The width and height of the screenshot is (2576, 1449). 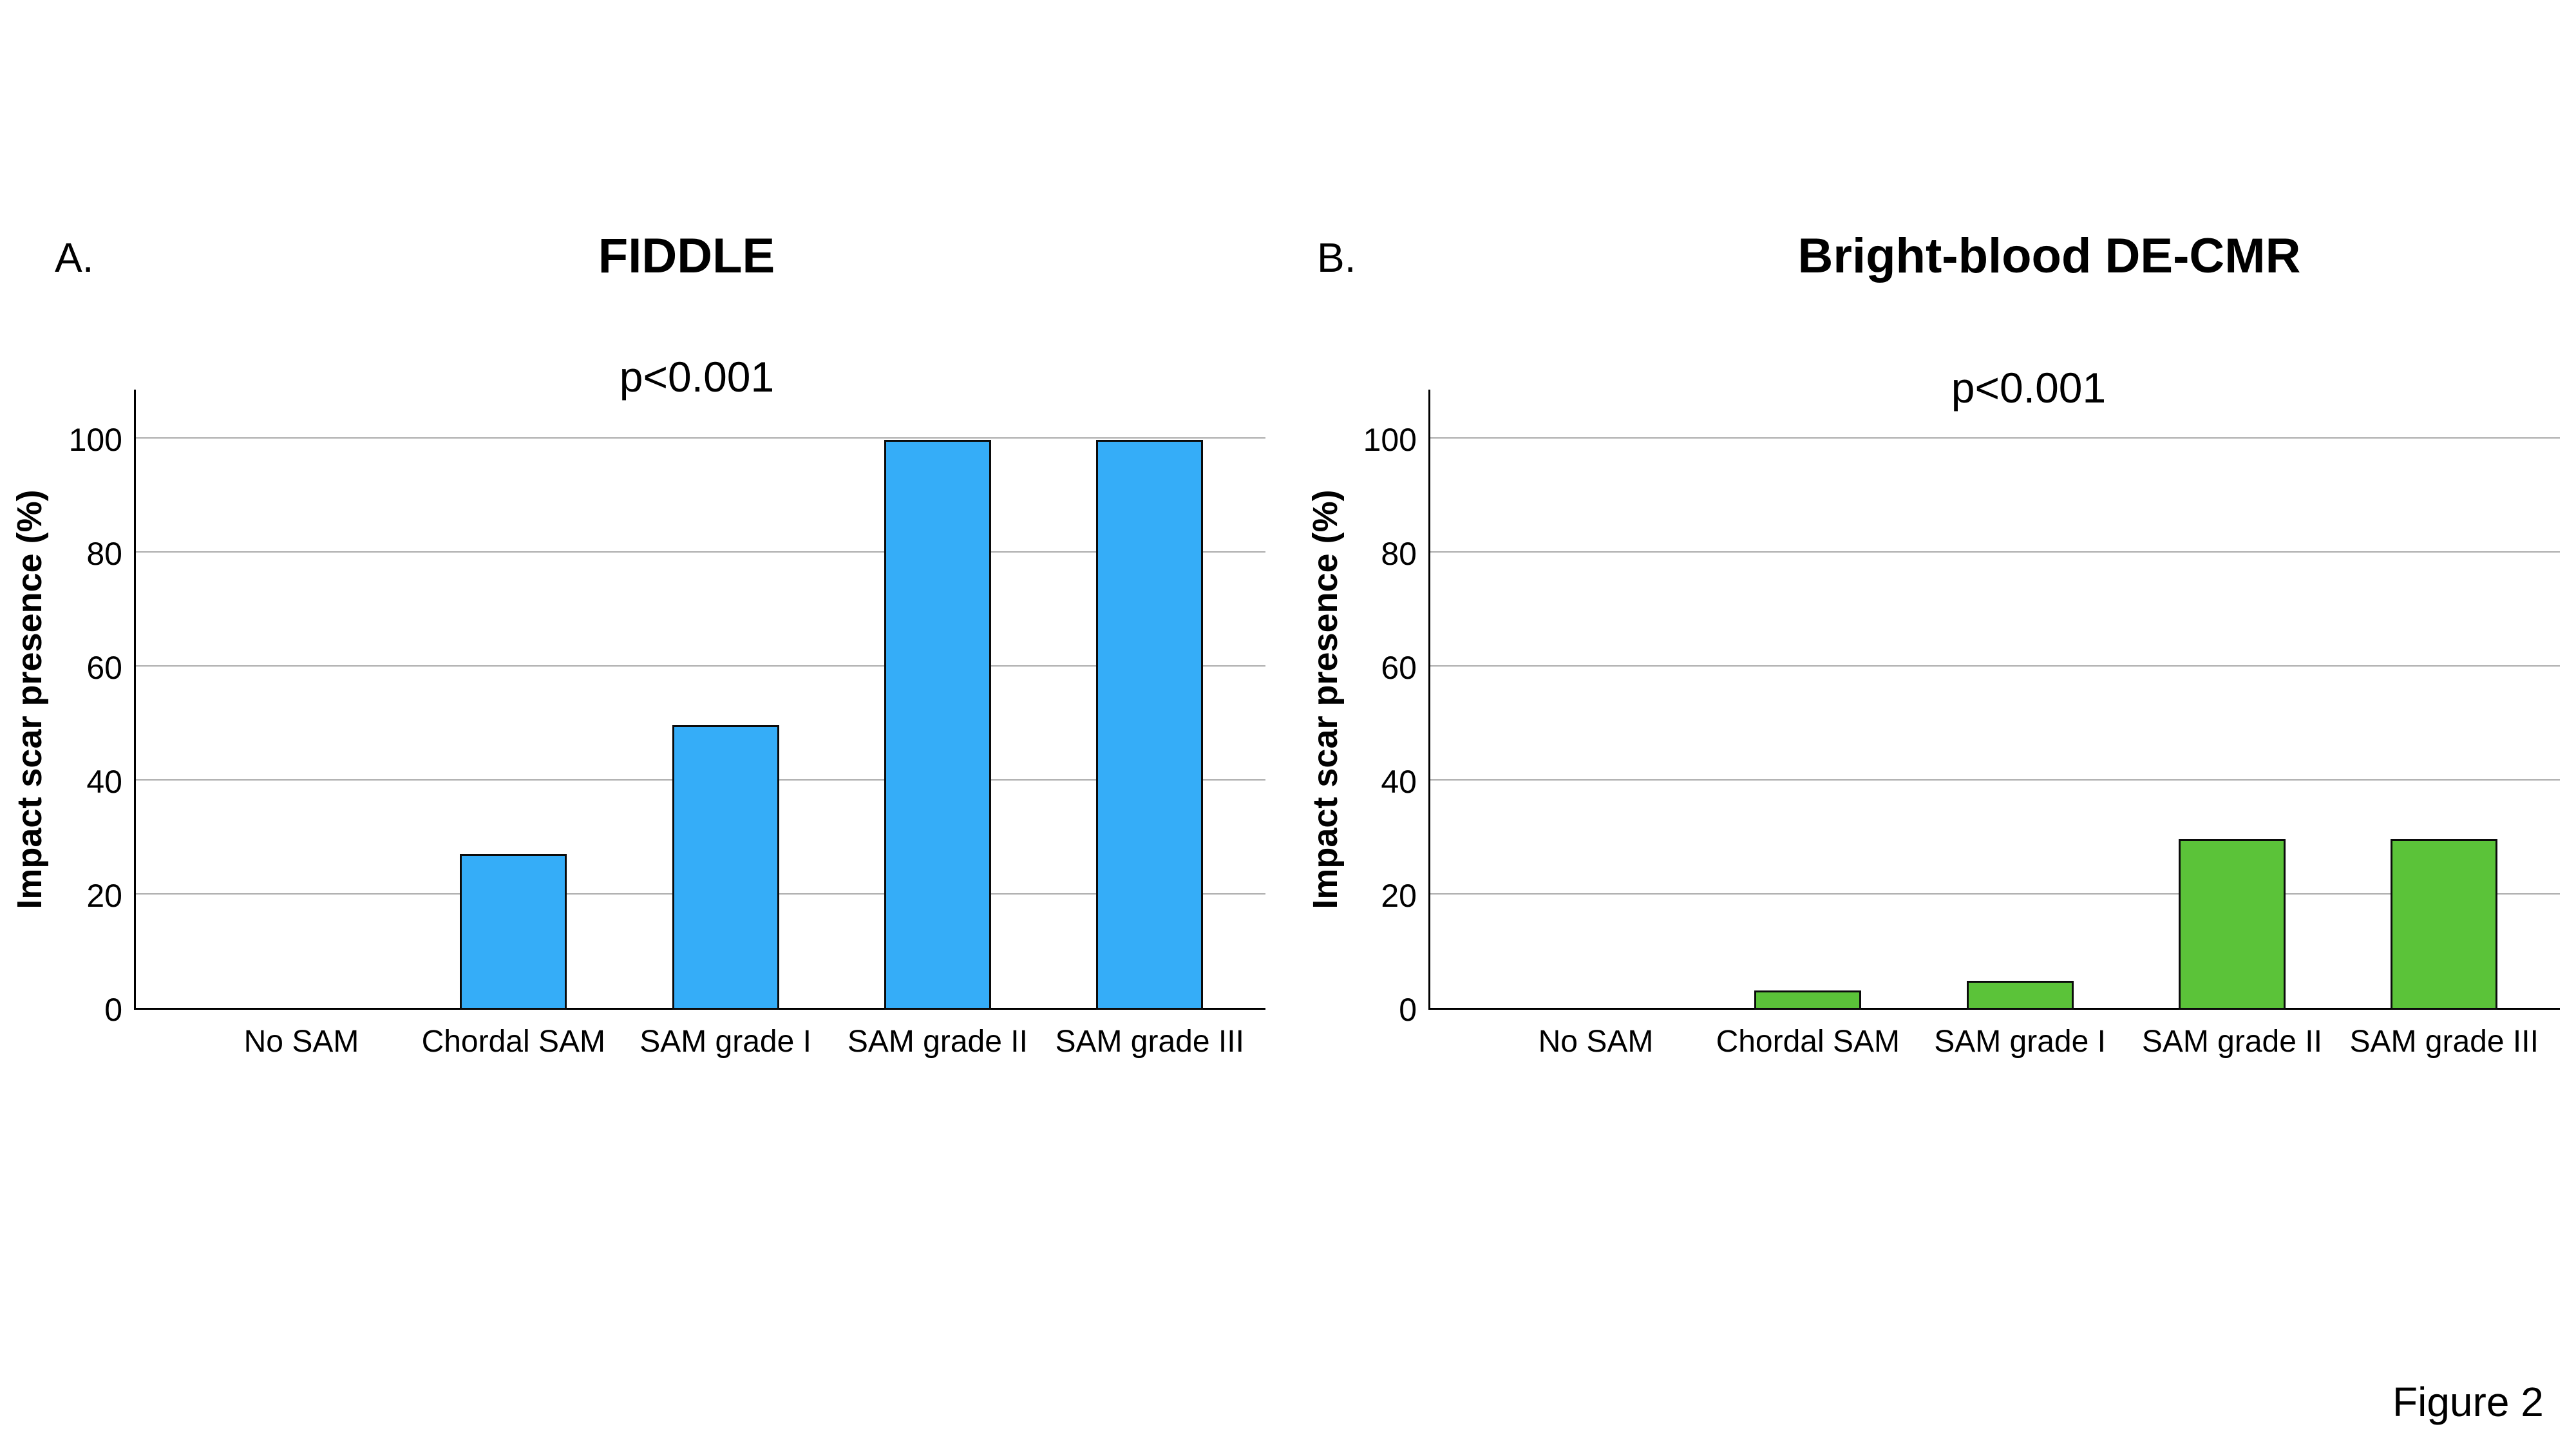 What do you see at coordinates (513, 932) in the screenshot?
I see `bar-panel-a-chordal-sam` at bounding box center [513, 932].